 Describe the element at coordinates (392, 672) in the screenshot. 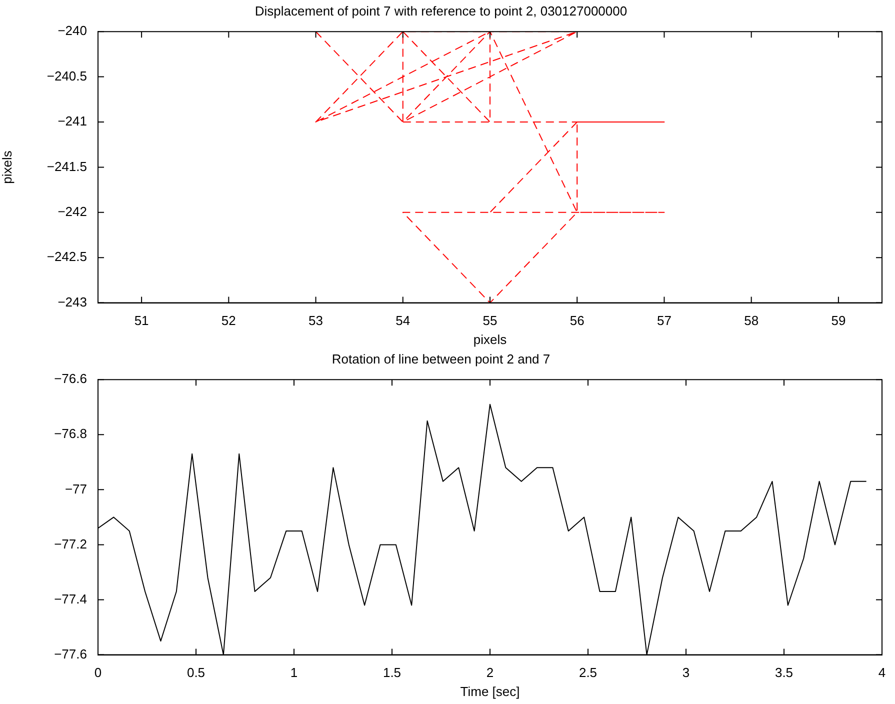

I see `x-tick-label: 1.5` at that location.